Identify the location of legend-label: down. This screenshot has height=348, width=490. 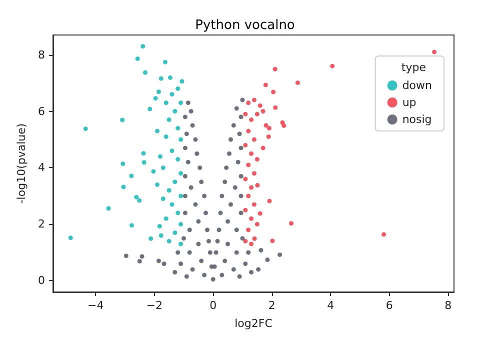
(417, 85).